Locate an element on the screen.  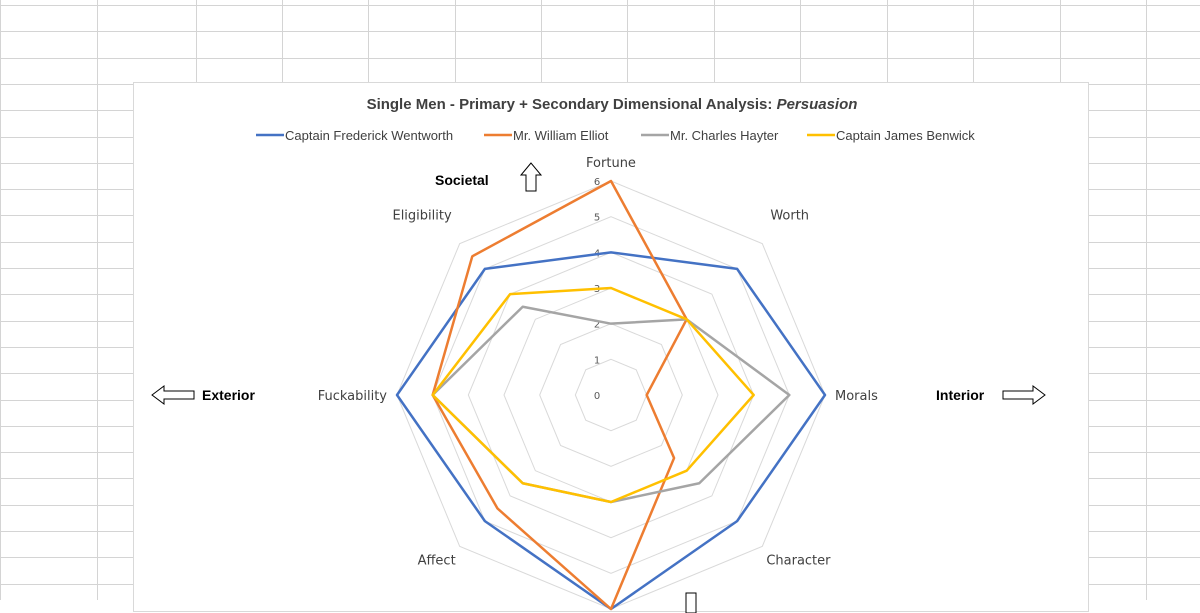
legend-entry: Mr. William Elliot is located at coordinates (561, 135).